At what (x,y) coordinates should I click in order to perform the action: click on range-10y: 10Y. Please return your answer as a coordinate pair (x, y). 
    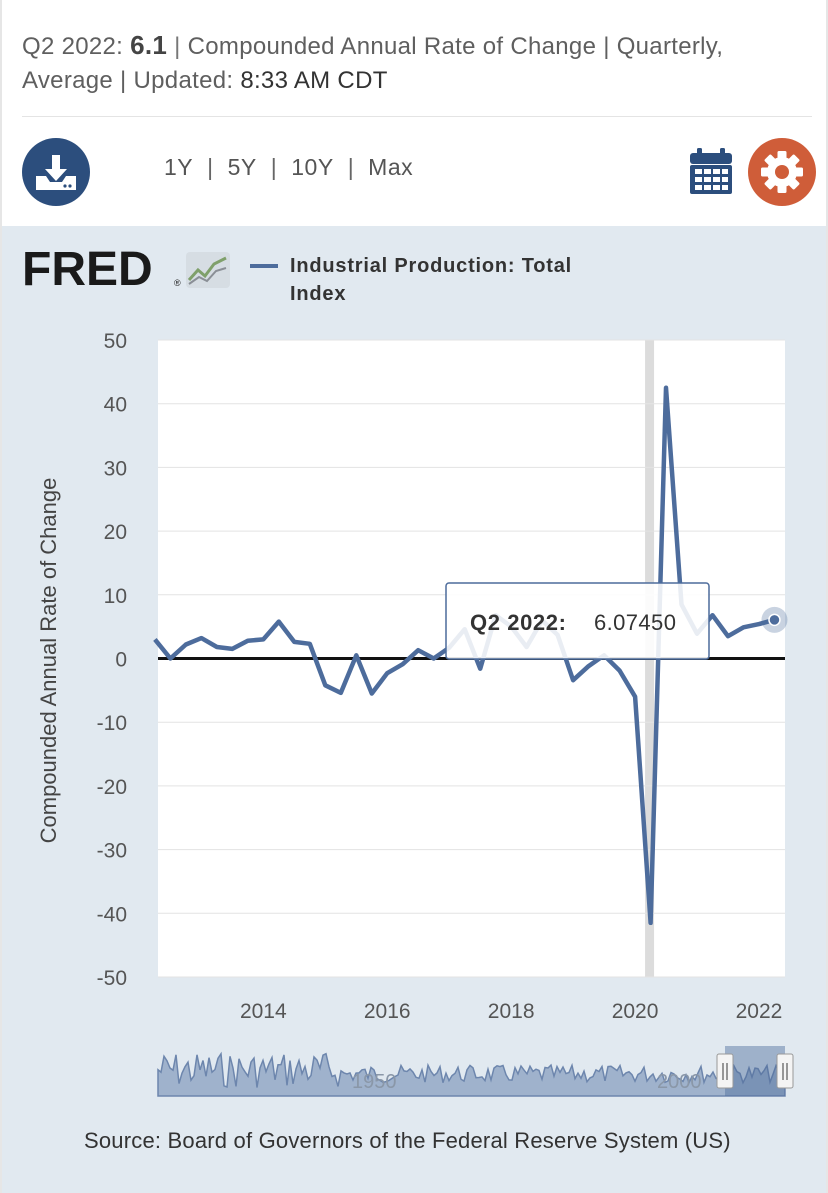
    Looking at the image, I should click on (312, 167).